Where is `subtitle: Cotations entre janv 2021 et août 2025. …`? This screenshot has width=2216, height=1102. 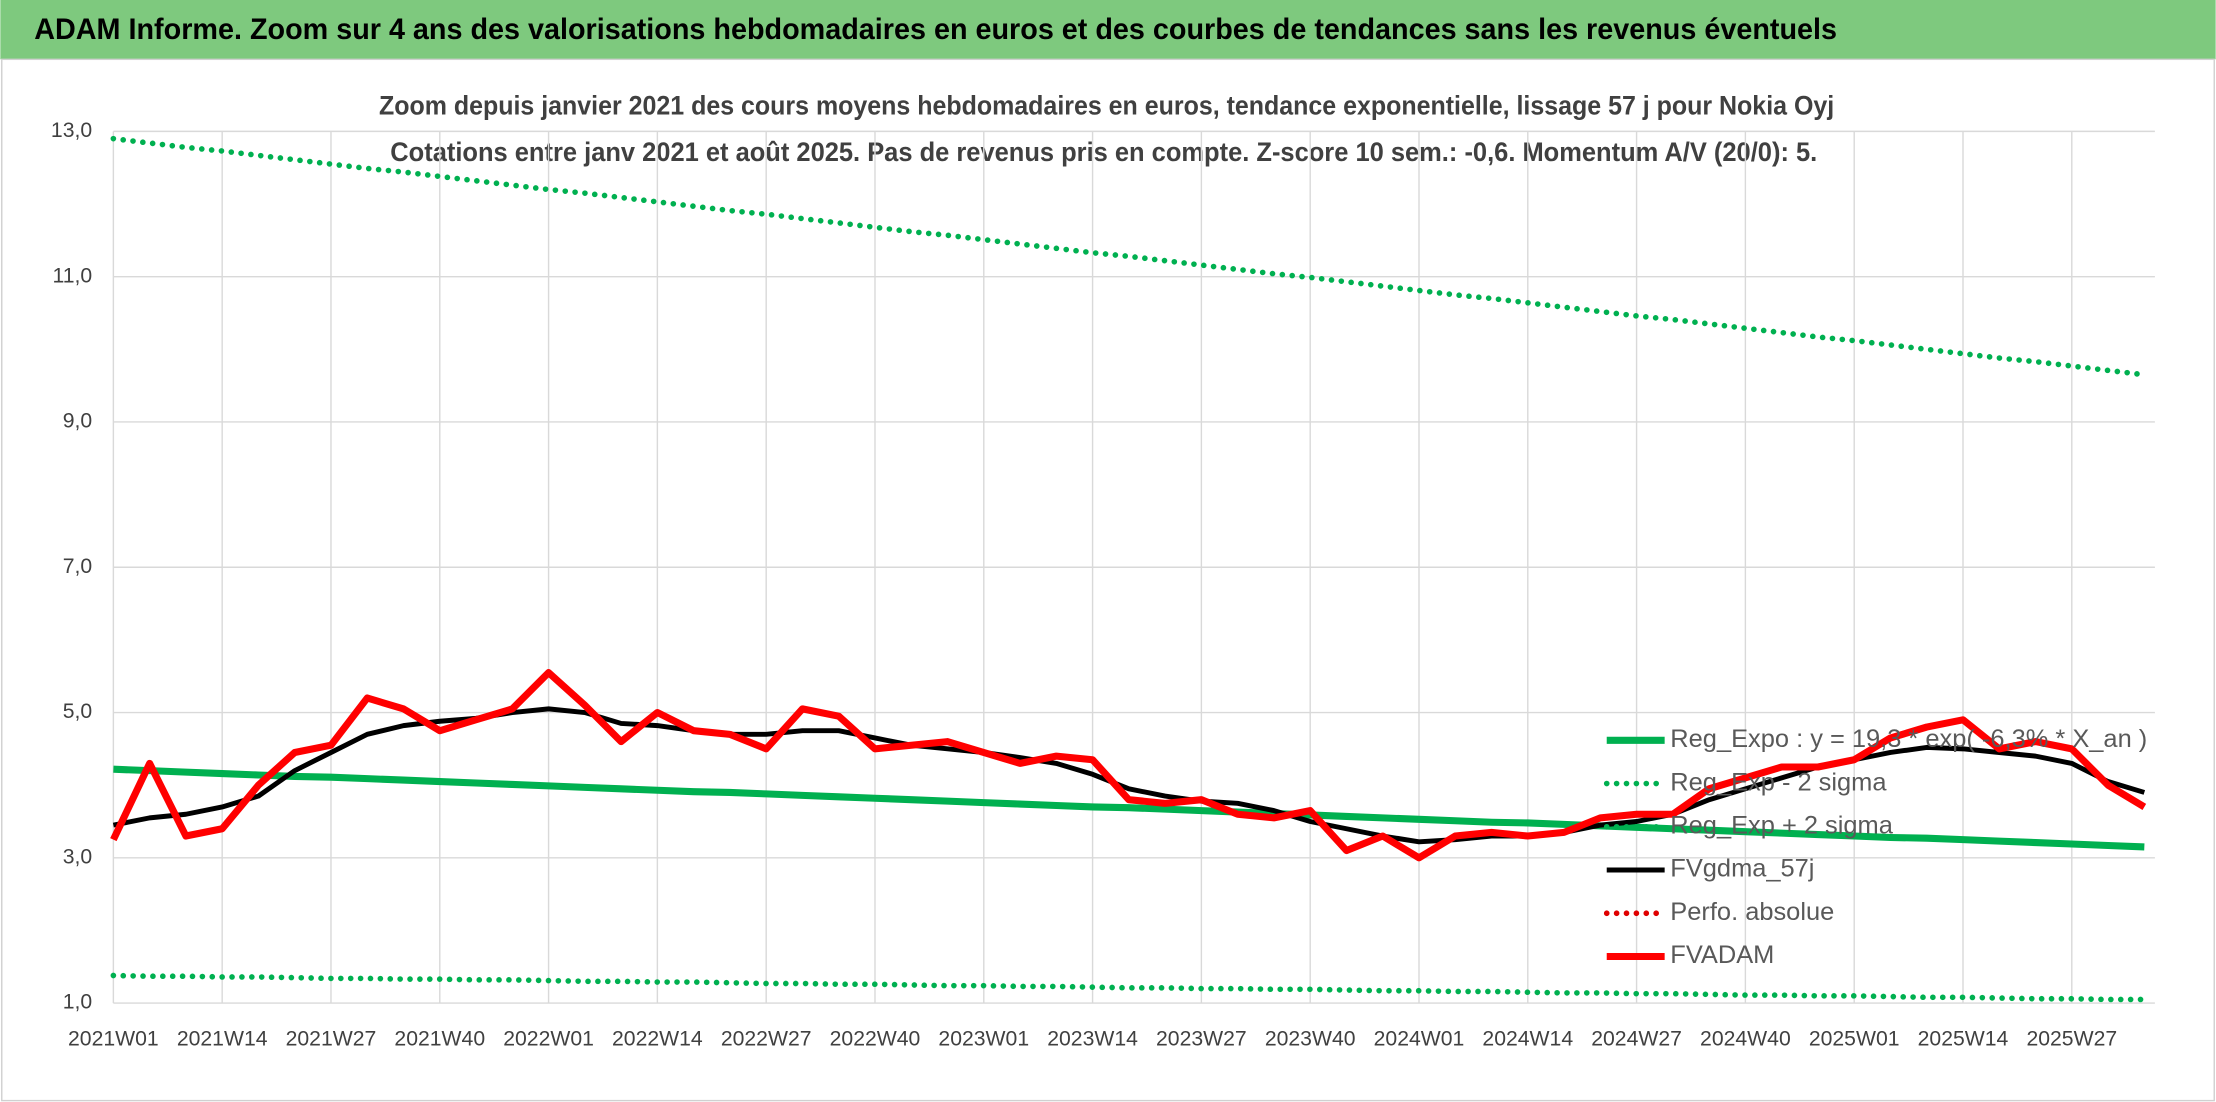 subtitle: Cotations entre janv 2021 et août 2025. … is located at coordinates (1103, 152).